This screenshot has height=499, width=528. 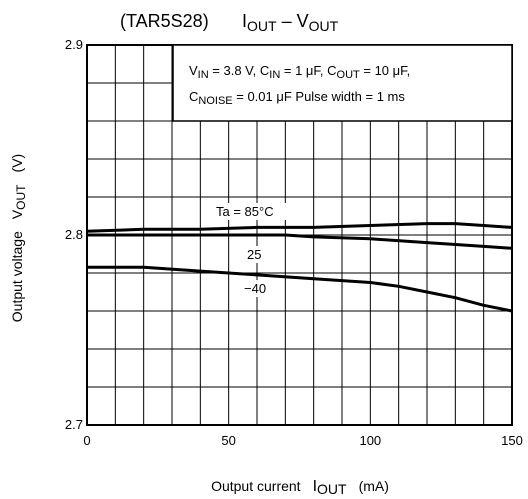 I want to click on x-tick-label: 100, so click(x=370, y=440).